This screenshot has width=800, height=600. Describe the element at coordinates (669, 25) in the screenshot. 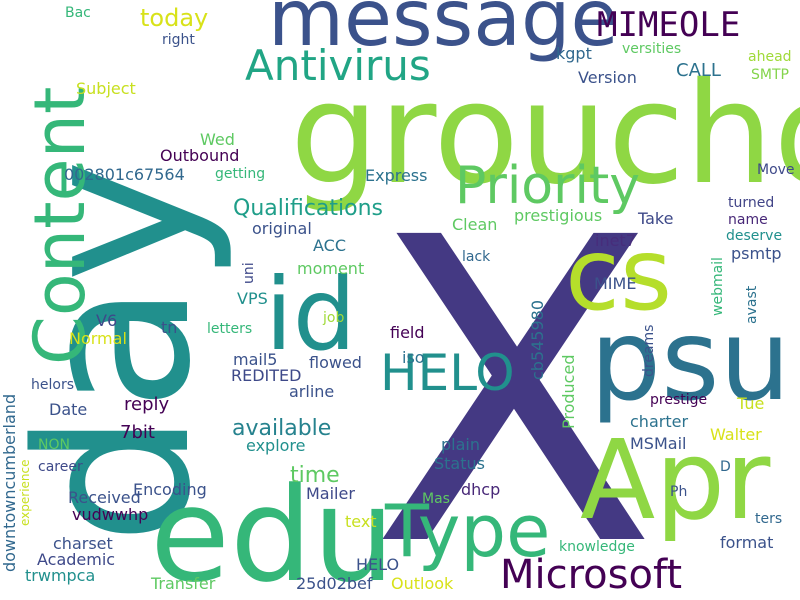

I see `word-mimeole: MIMEOLE` at that location.